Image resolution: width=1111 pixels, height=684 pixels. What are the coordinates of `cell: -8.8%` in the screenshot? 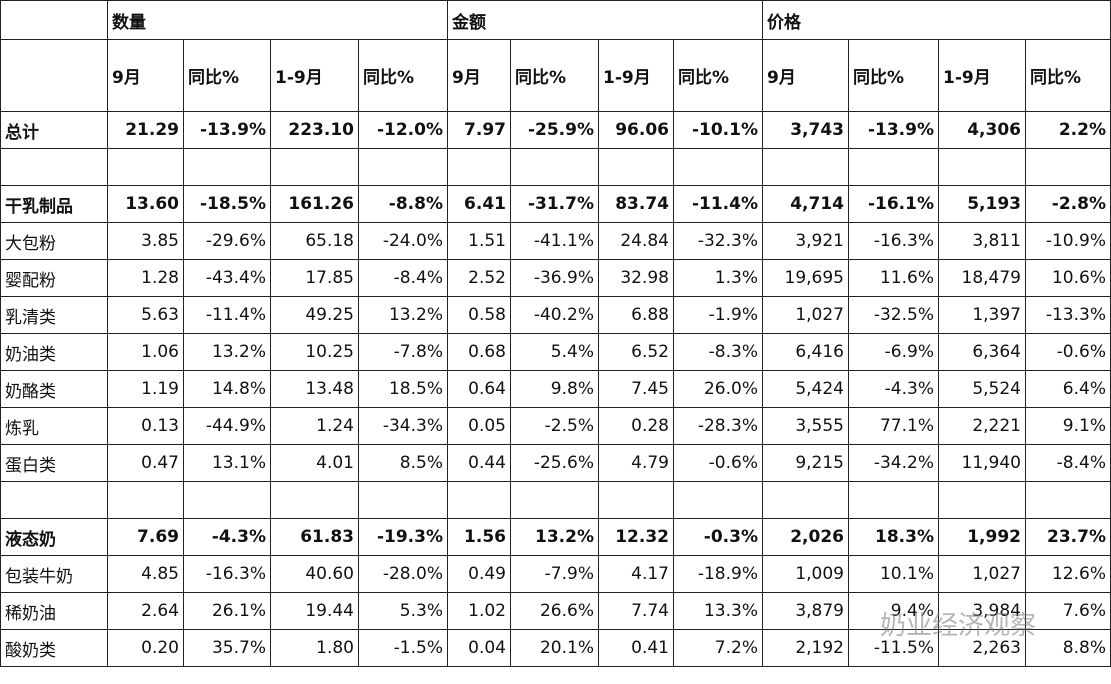 It's located at (403, 204).